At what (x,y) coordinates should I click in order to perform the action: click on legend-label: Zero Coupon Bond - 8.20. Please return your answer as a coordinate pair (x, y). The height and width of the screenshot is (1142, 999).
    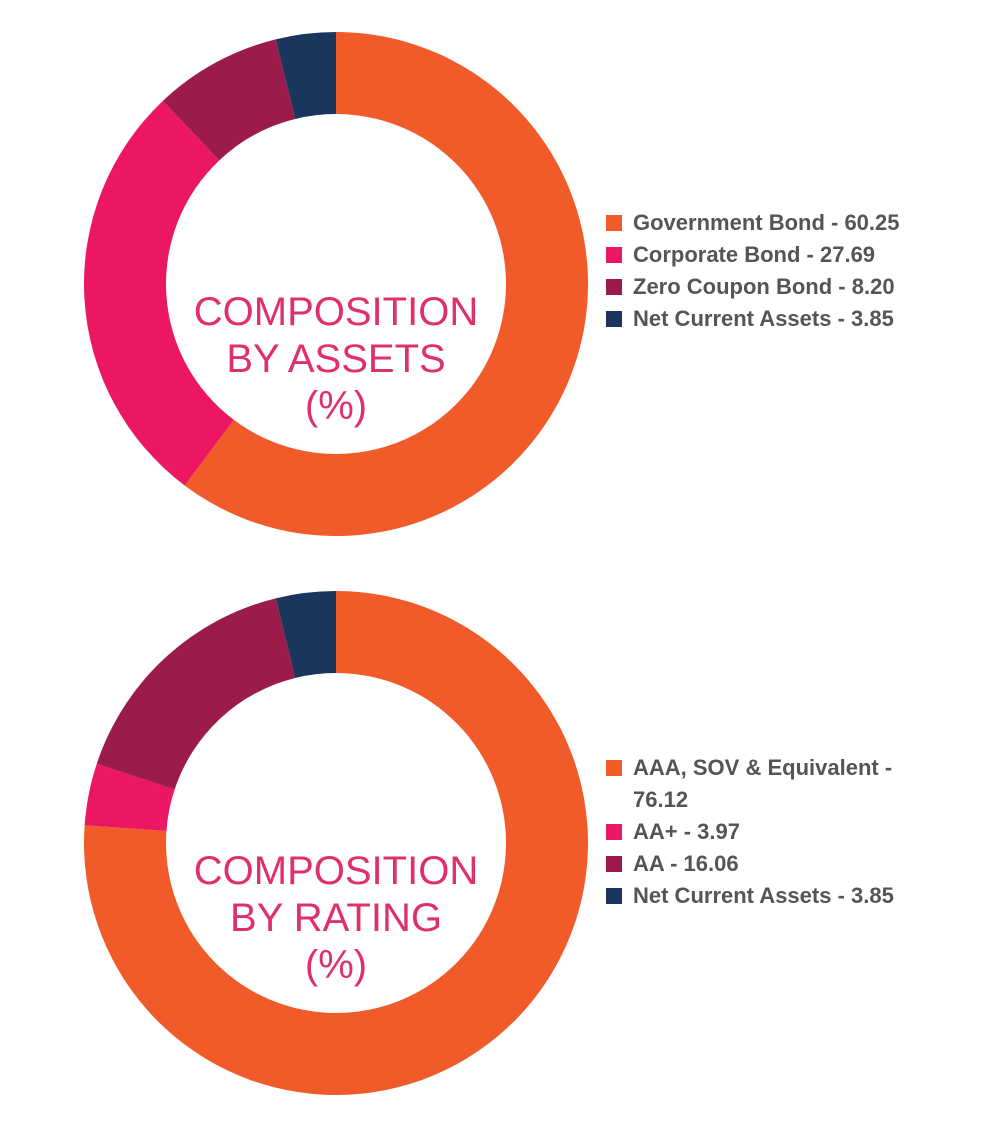
    Looking at the image, I should click on (764, 286).